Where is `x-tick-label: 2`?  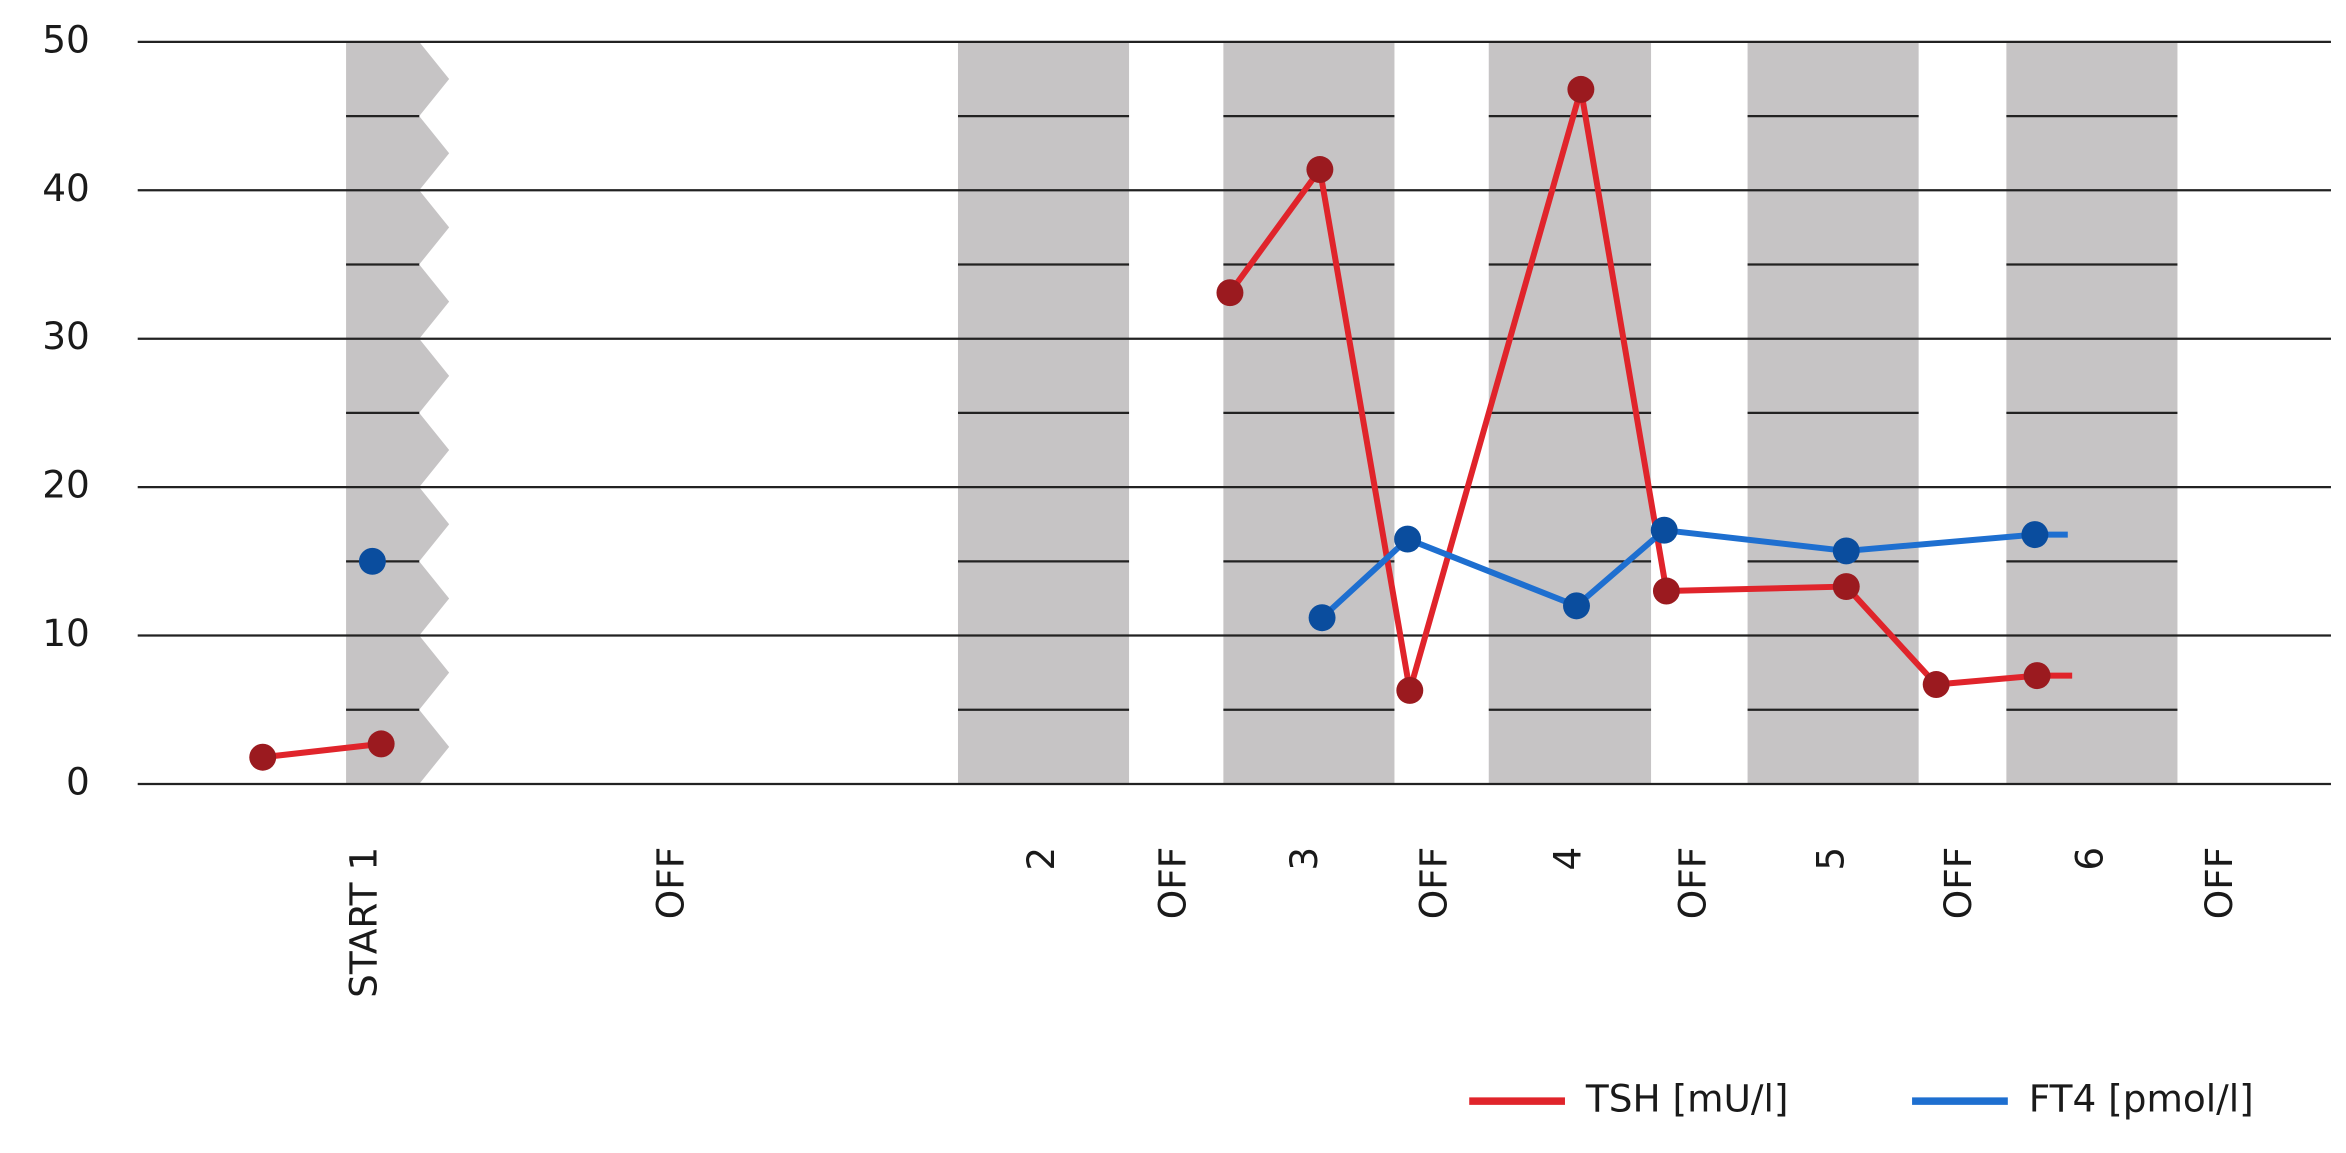 x-tick-label: 2 is located at coordinates (1041, 859).